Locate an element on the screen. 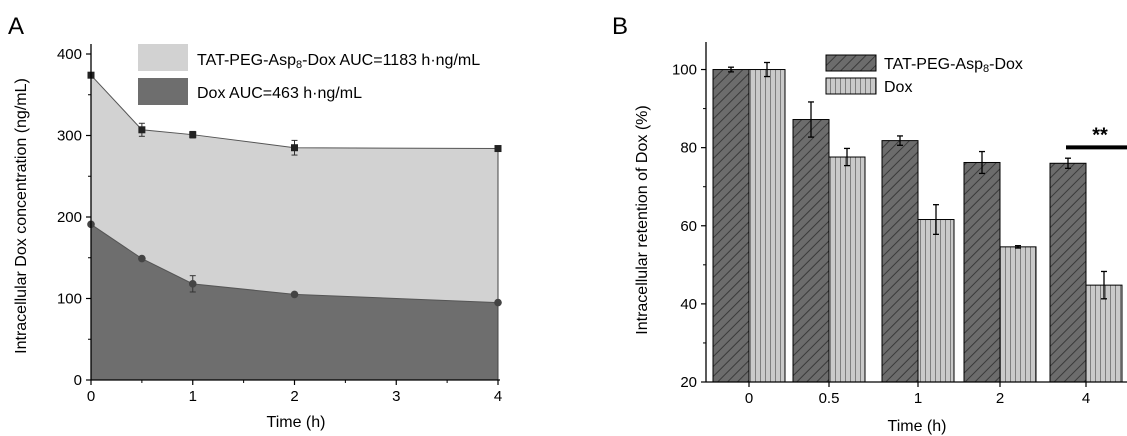  panel-b-legend: TAT-PEG-Asp8-Dox Dox is located at coordinates (924, 75).